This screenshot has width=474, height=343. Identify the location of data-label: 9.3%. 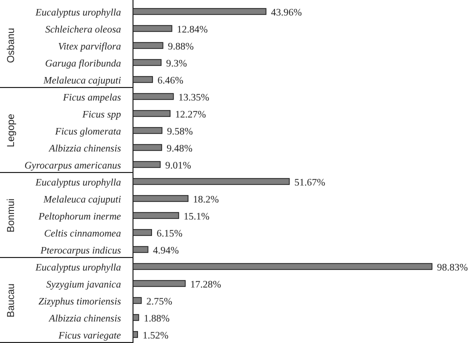
(176, 64).